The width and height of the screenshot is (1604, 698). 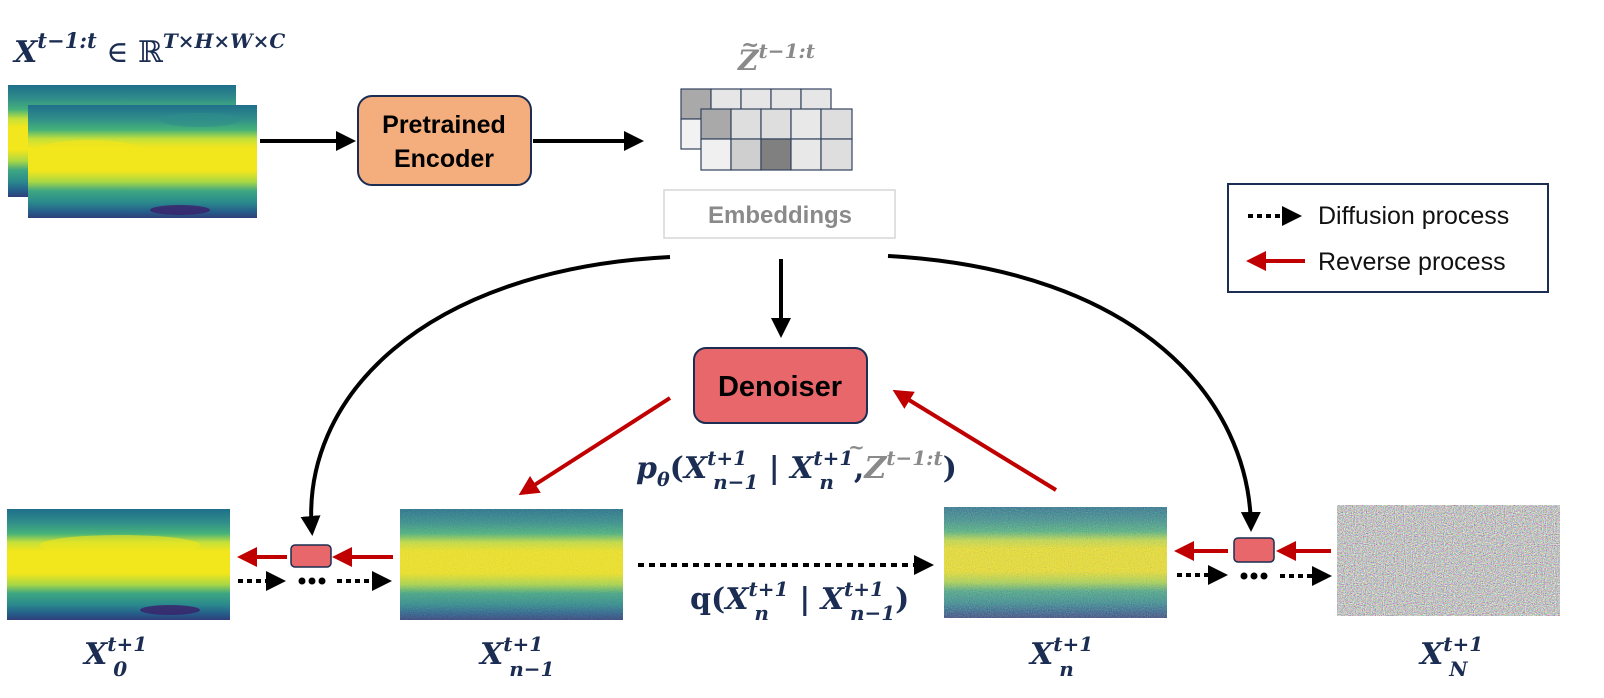 What do you see at coordinates (1055, 562) in the screenshot?
I see `state-image-xn` at bounding box center [1055, 562].